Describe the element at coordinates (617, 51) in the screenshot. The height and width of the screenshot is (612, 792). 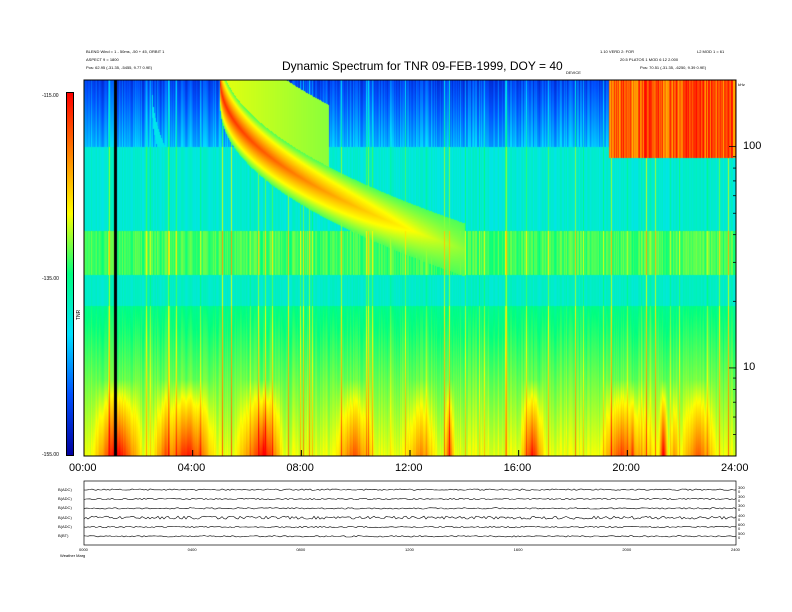
I see `header-right-line1: 1.10 VERD 2: FOR` at that location.